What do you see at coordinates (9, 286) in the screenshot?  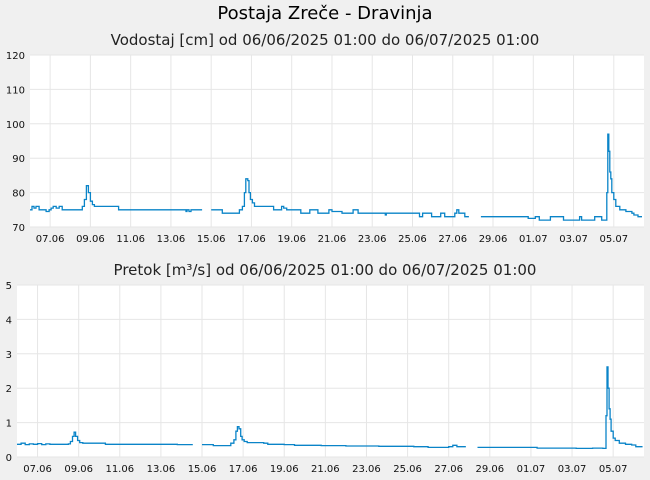 I see `y-tick-label: 5` at bounding box center [9, 286].